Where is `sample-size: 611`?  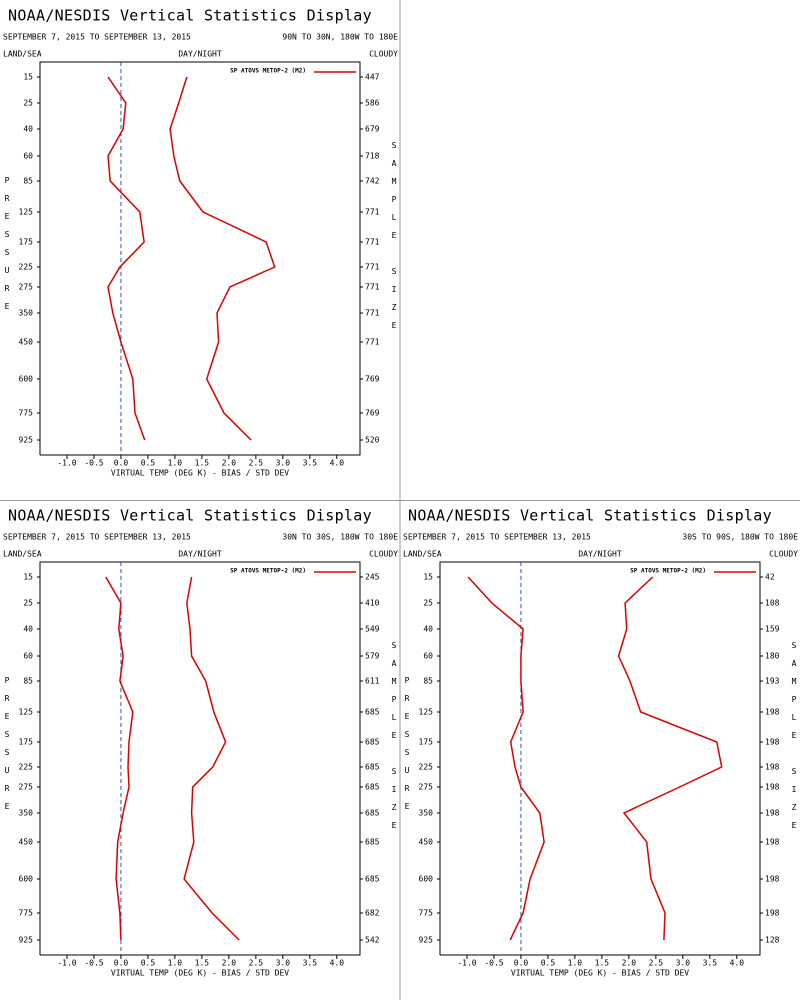 sample-size: 611 is located at coordinates (372, 681).